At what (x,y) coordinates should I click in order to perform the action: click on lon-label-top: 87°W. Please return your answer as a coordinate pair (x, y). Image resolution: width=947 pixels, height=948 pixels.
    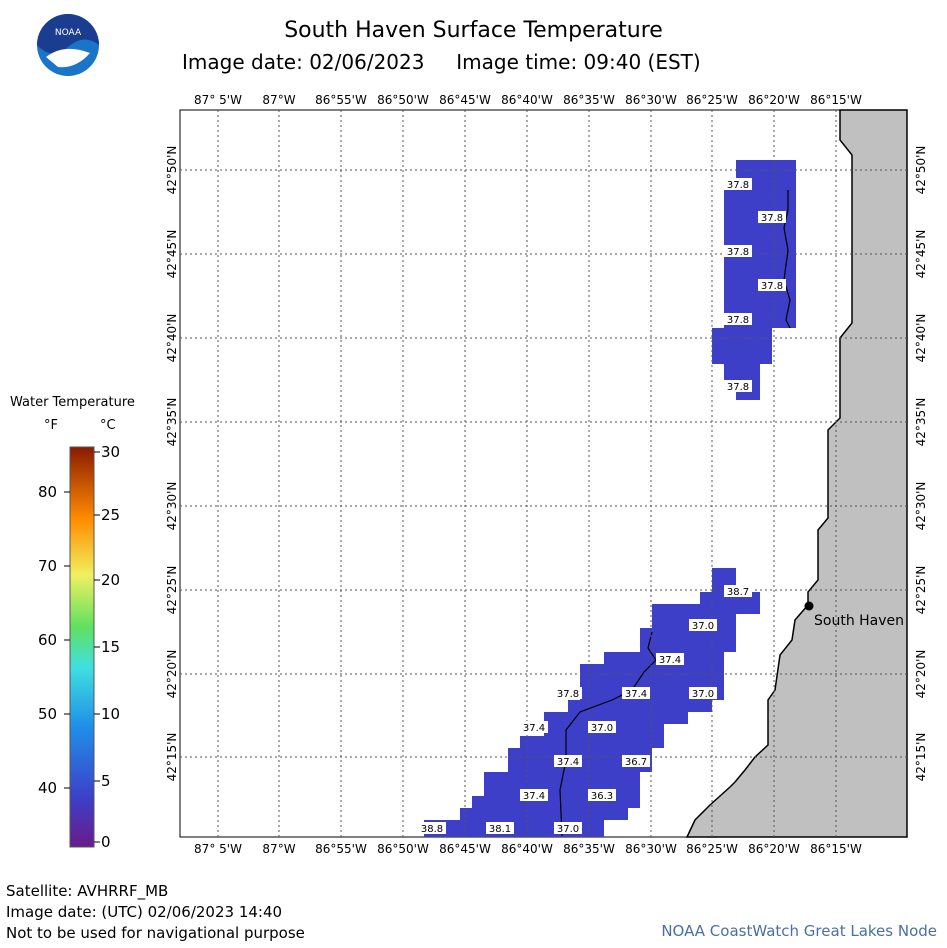
    Looking at the image, I should click on (278, 100).